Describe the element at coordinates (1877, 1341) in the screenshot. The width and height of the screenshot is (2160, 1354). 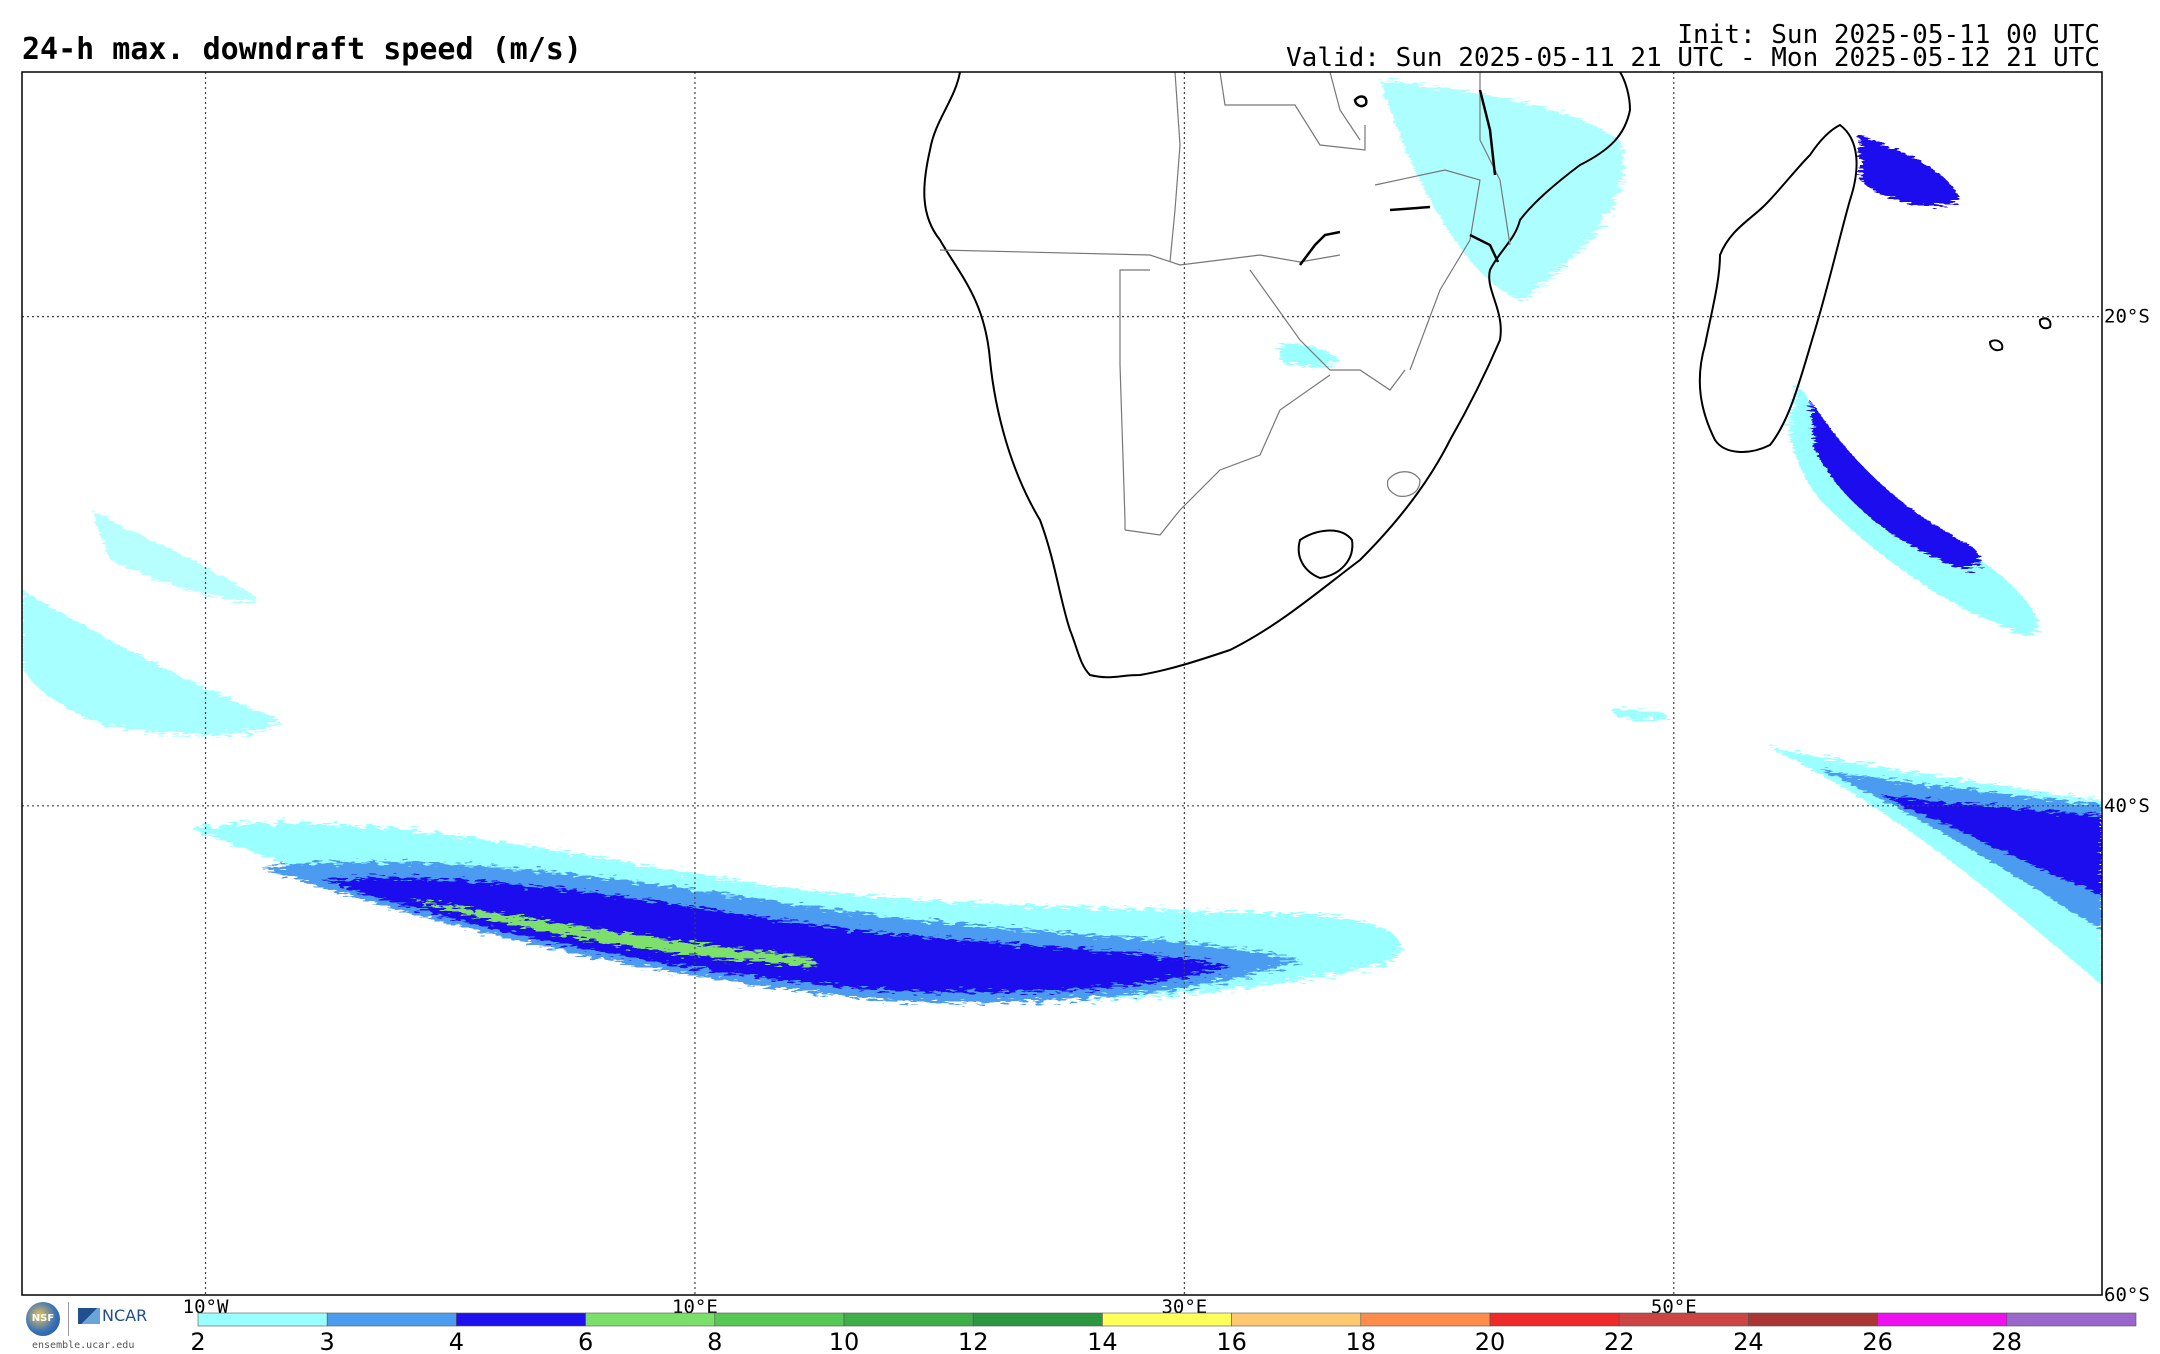
I see `colorbar-tick-label: 26` at that location.